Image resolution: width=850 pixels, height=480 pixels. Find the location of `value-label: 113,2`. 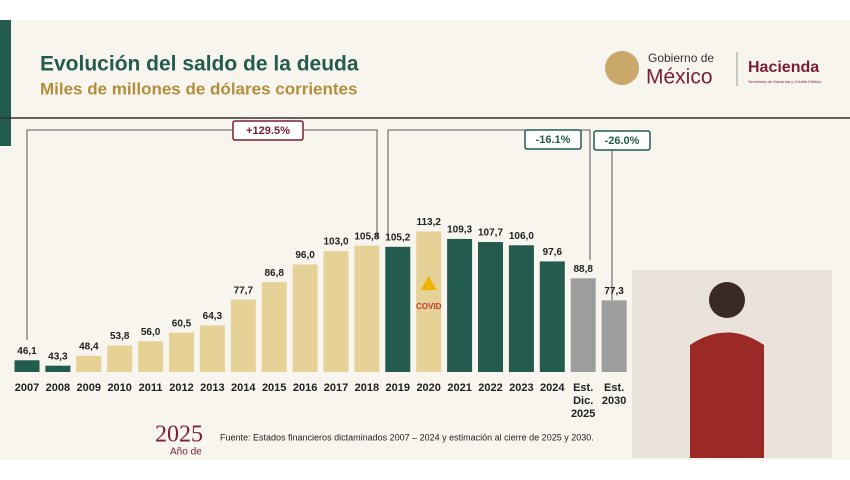

value-label: 113,2 is located at coordinates (428, 222).